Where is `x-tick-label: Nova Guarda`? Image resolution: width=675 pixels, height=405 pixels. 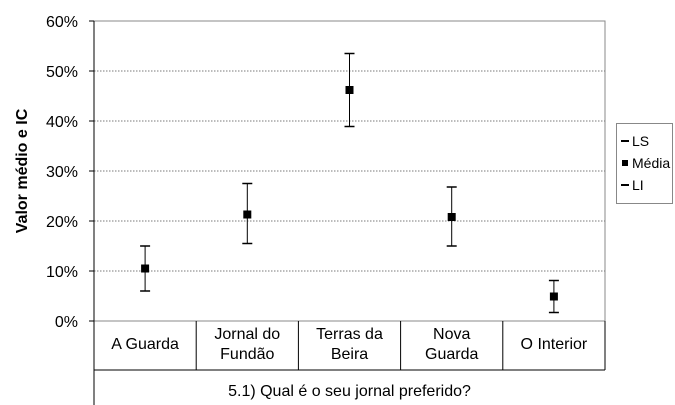
x-tick-label: Nova Guarda is located at coordinates (451, 344).